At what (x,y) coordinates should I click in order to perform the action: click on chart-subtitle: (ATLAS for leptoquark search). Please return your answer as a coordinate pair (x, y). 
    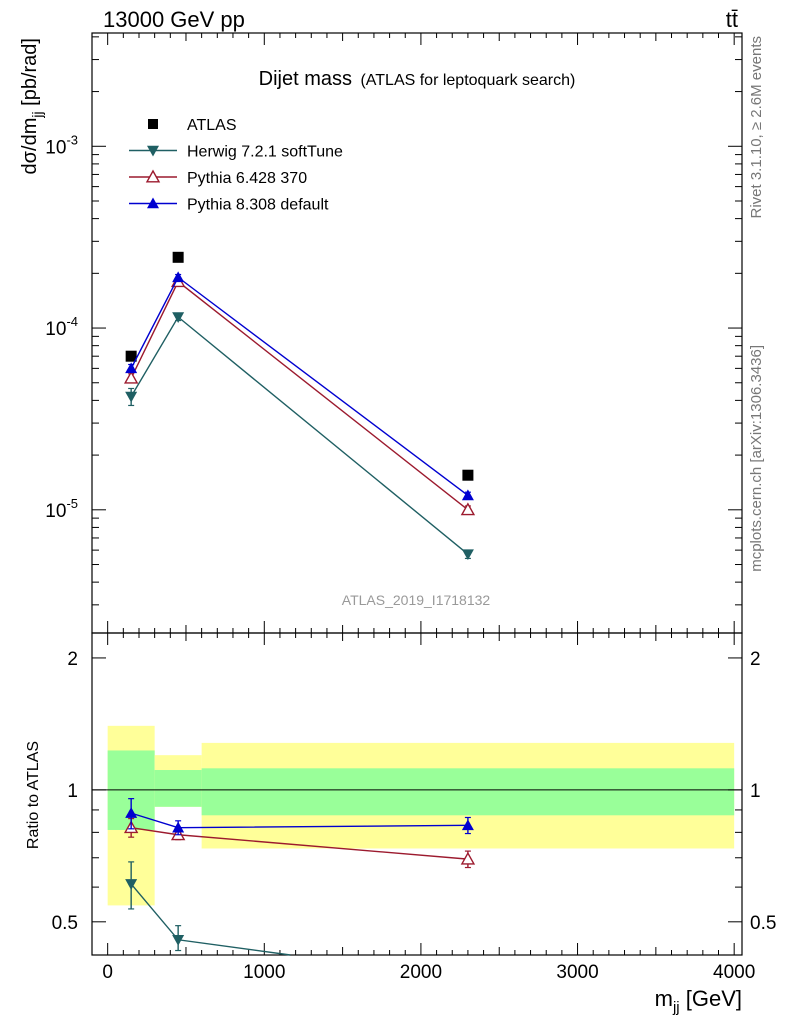
    Looking at the image, I should click on (467, 80).